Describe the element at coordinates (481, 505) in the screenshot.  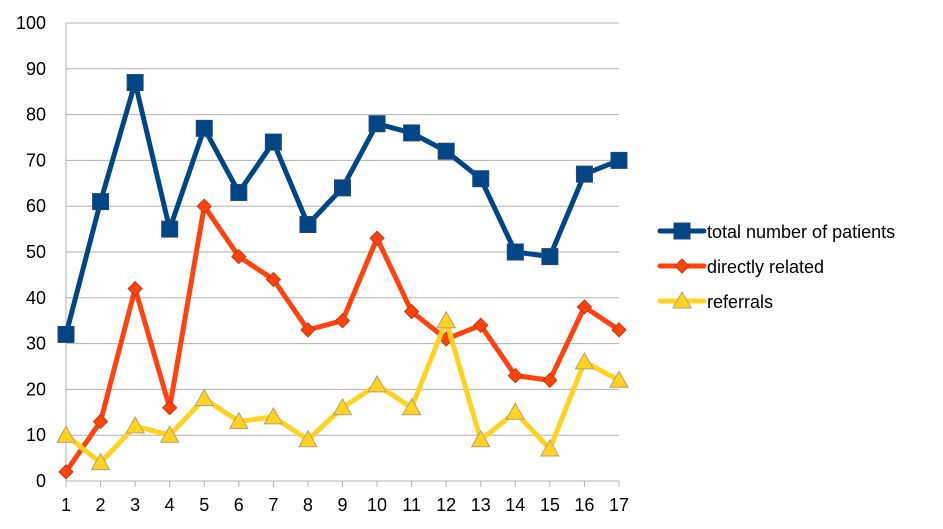
I see `x-tick-label: 13` at that location.